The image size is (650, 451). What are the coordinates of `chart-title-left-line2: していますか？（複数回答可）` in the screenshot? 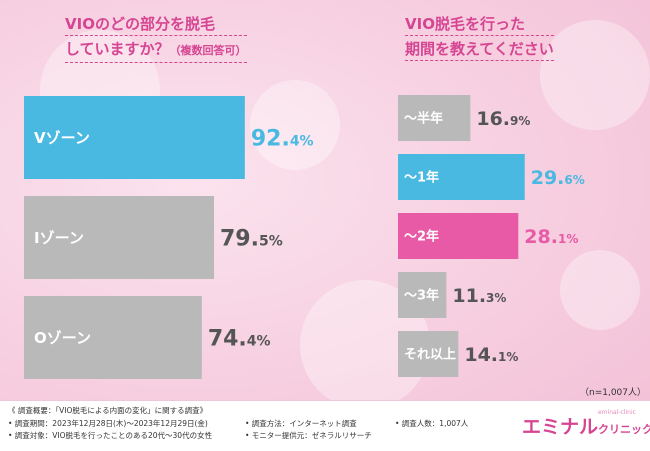 It's located at (156, 51).